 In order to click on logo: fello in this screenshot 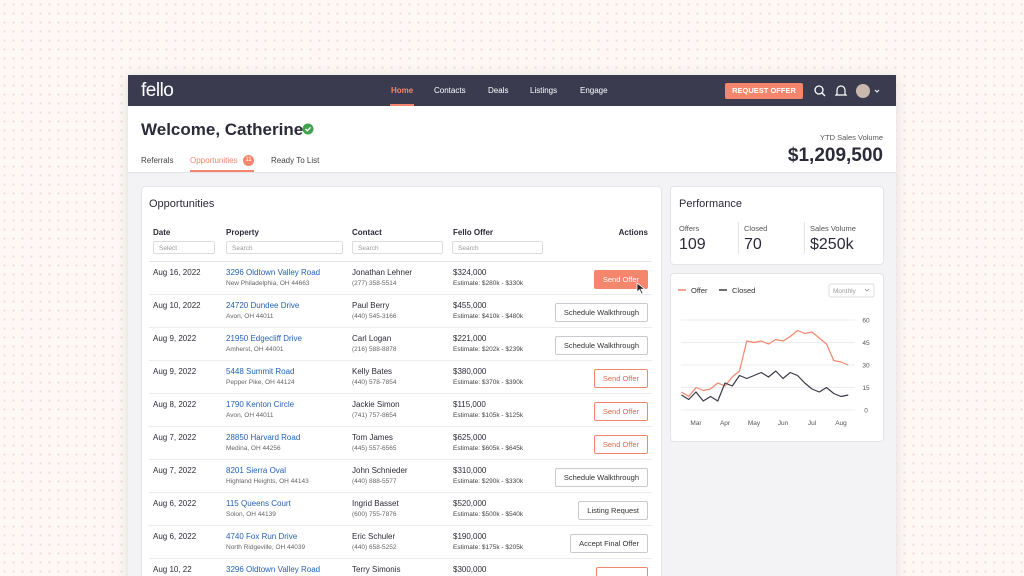, I will do `click(157, 90)`.